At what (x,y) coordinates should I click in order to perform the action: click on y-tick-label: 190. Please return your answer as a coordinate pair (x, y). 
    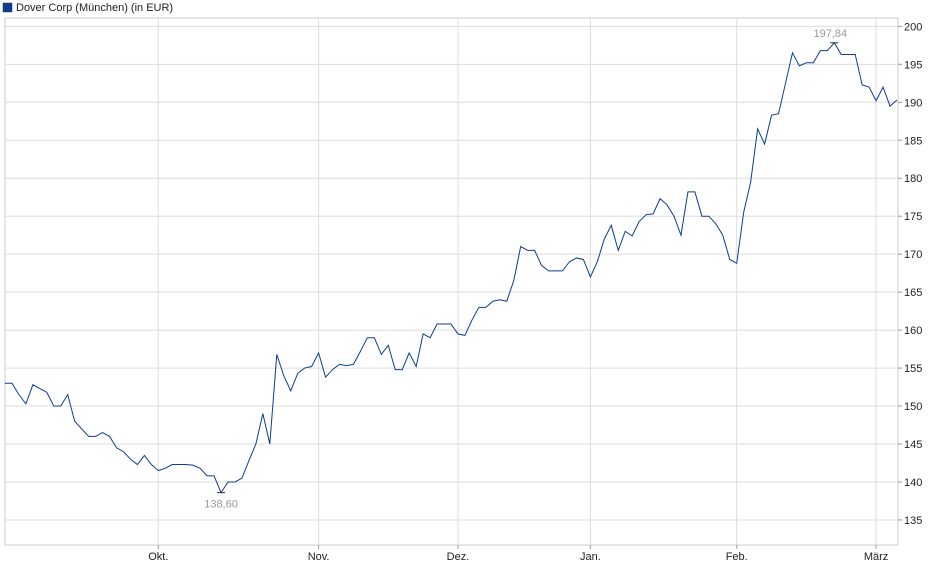
    Looking at the image, I should click on (913, 103).